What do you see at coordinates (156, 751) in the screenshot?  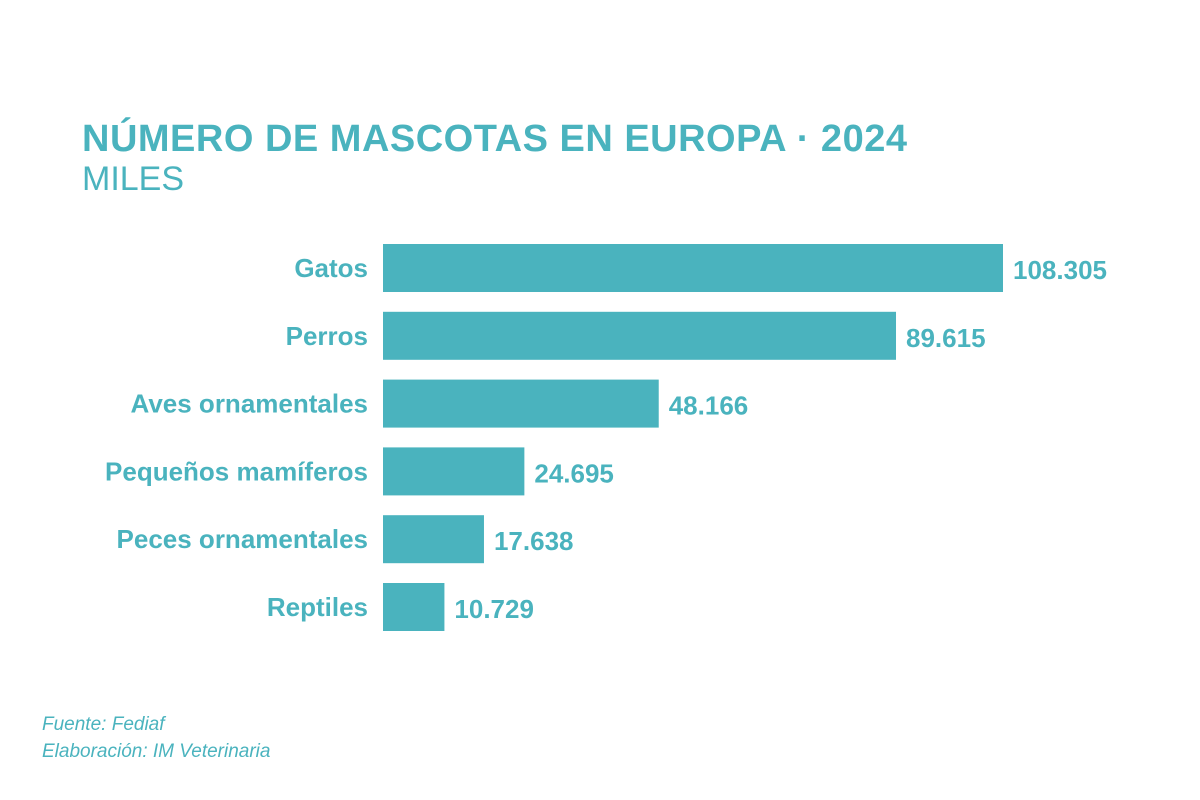 I see `credit-note: Elaboración: IM Veterinaria` at bounding box center [156, 751].